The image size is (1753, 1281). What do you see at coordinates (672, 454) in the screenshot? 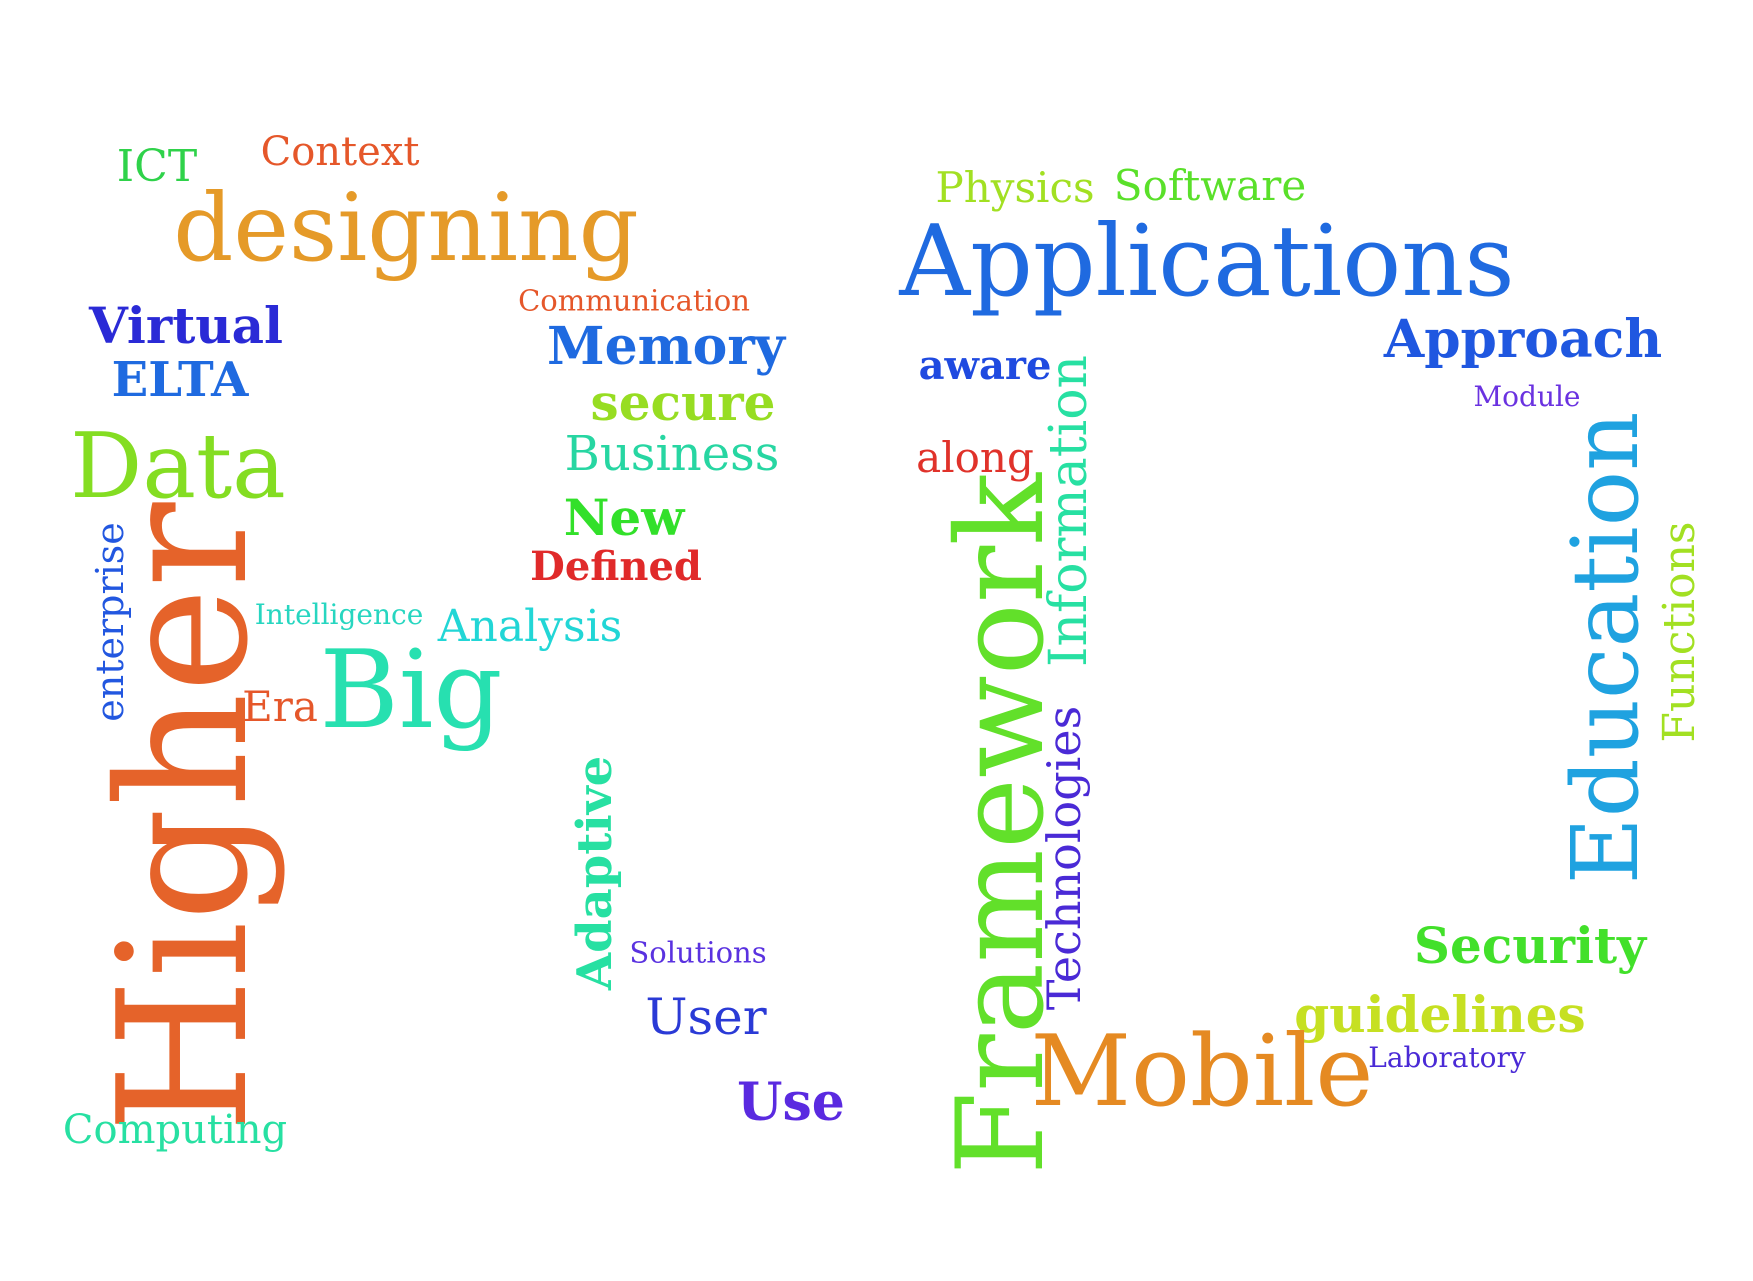
I see `word-business: Business` at bounding box center [672, 454].